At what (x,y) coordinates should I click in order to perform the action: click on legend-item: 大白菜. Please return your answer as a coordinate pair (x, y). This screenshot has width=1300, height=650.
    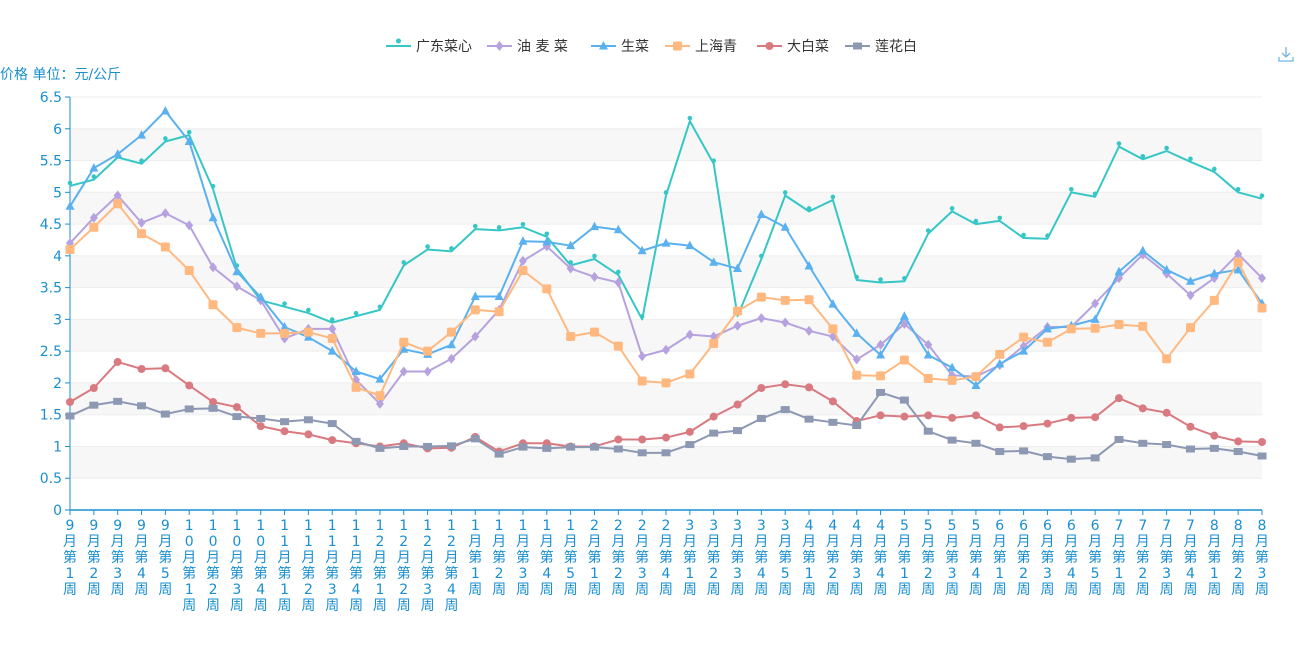
    Looking at the image, I should click on (793, 47).